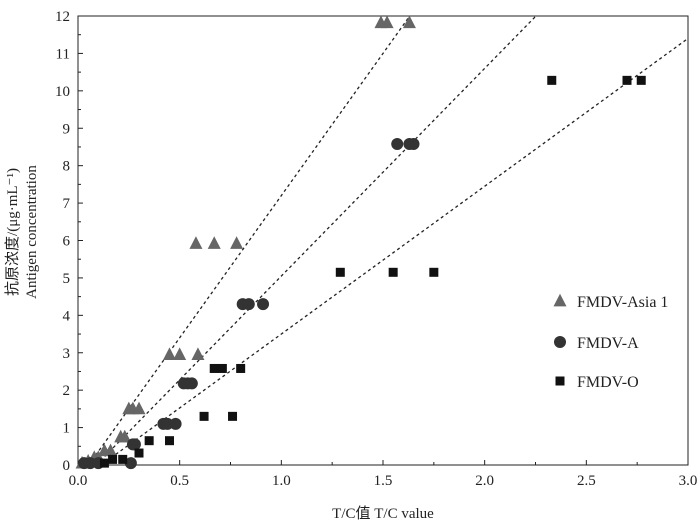 This screenshot has height=523, width=700. I want to click on y-tick-label: 0, so click(67, 466).